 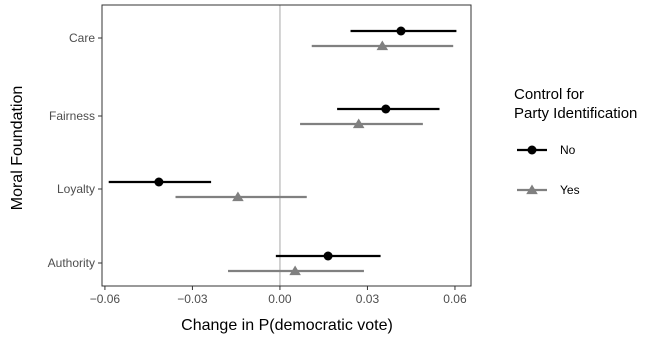 I want to click on legend-label-no: No, so click(x=568, y=150).